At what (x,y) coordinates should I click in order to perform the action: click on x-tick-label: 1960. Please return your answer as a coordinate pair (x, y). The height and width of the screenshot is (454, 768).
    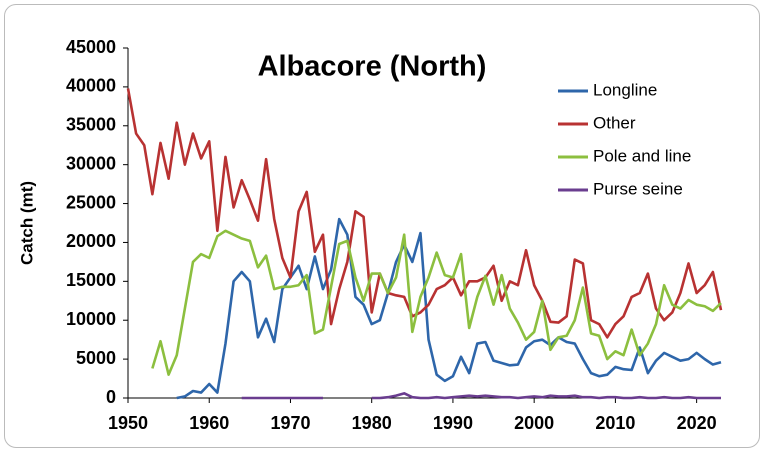
    Looking at the image, I should click on (209, 423).